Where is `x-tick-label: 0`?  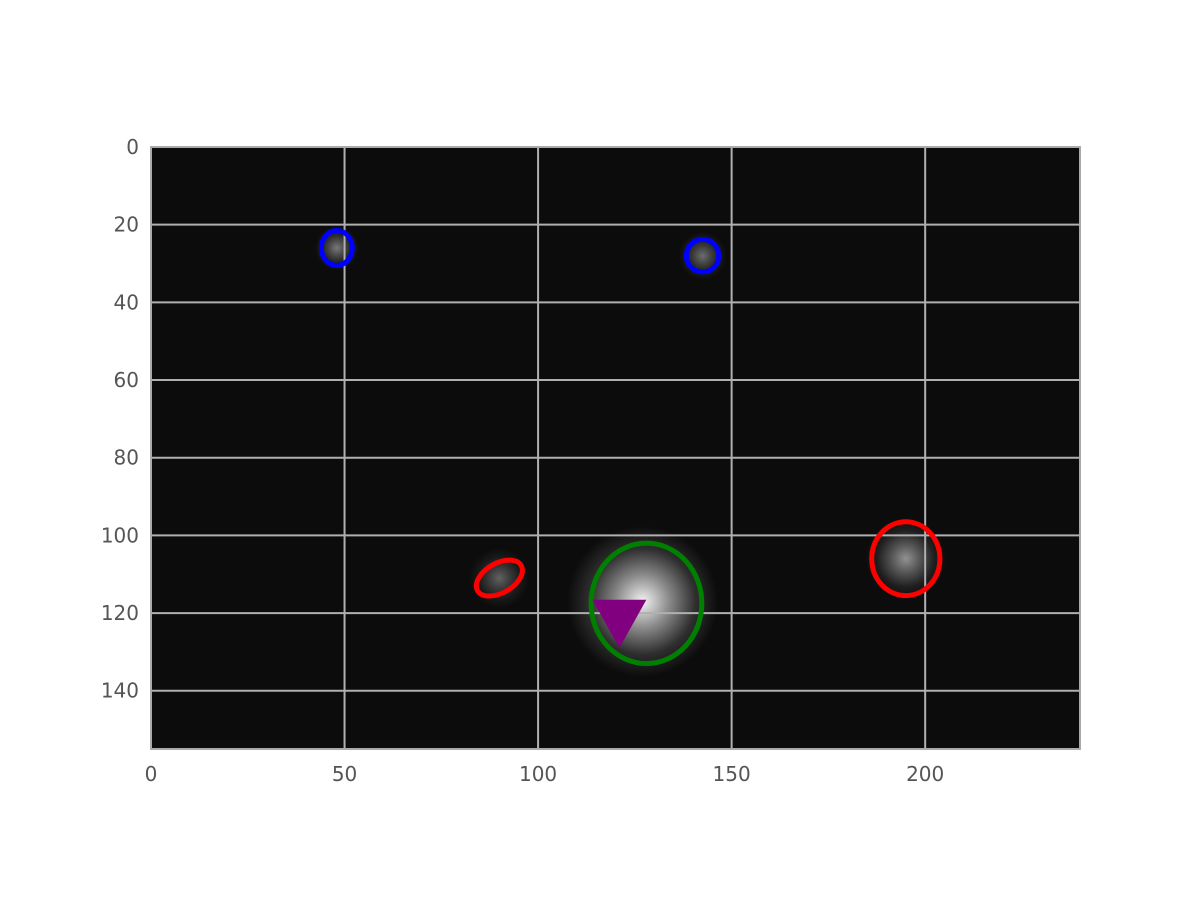 x-tick-label: 0 is located at coordinates (151, 774).